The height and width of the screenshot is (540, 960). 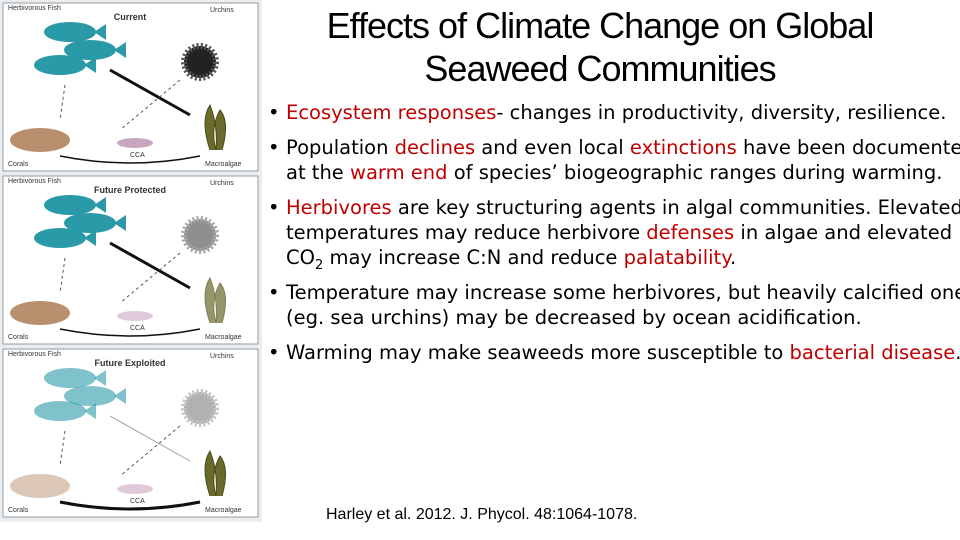 What do you see at coordinates (676, 257) in the screenshot?
I see `highlight-text: palatability` at bounding box center [676, 257].